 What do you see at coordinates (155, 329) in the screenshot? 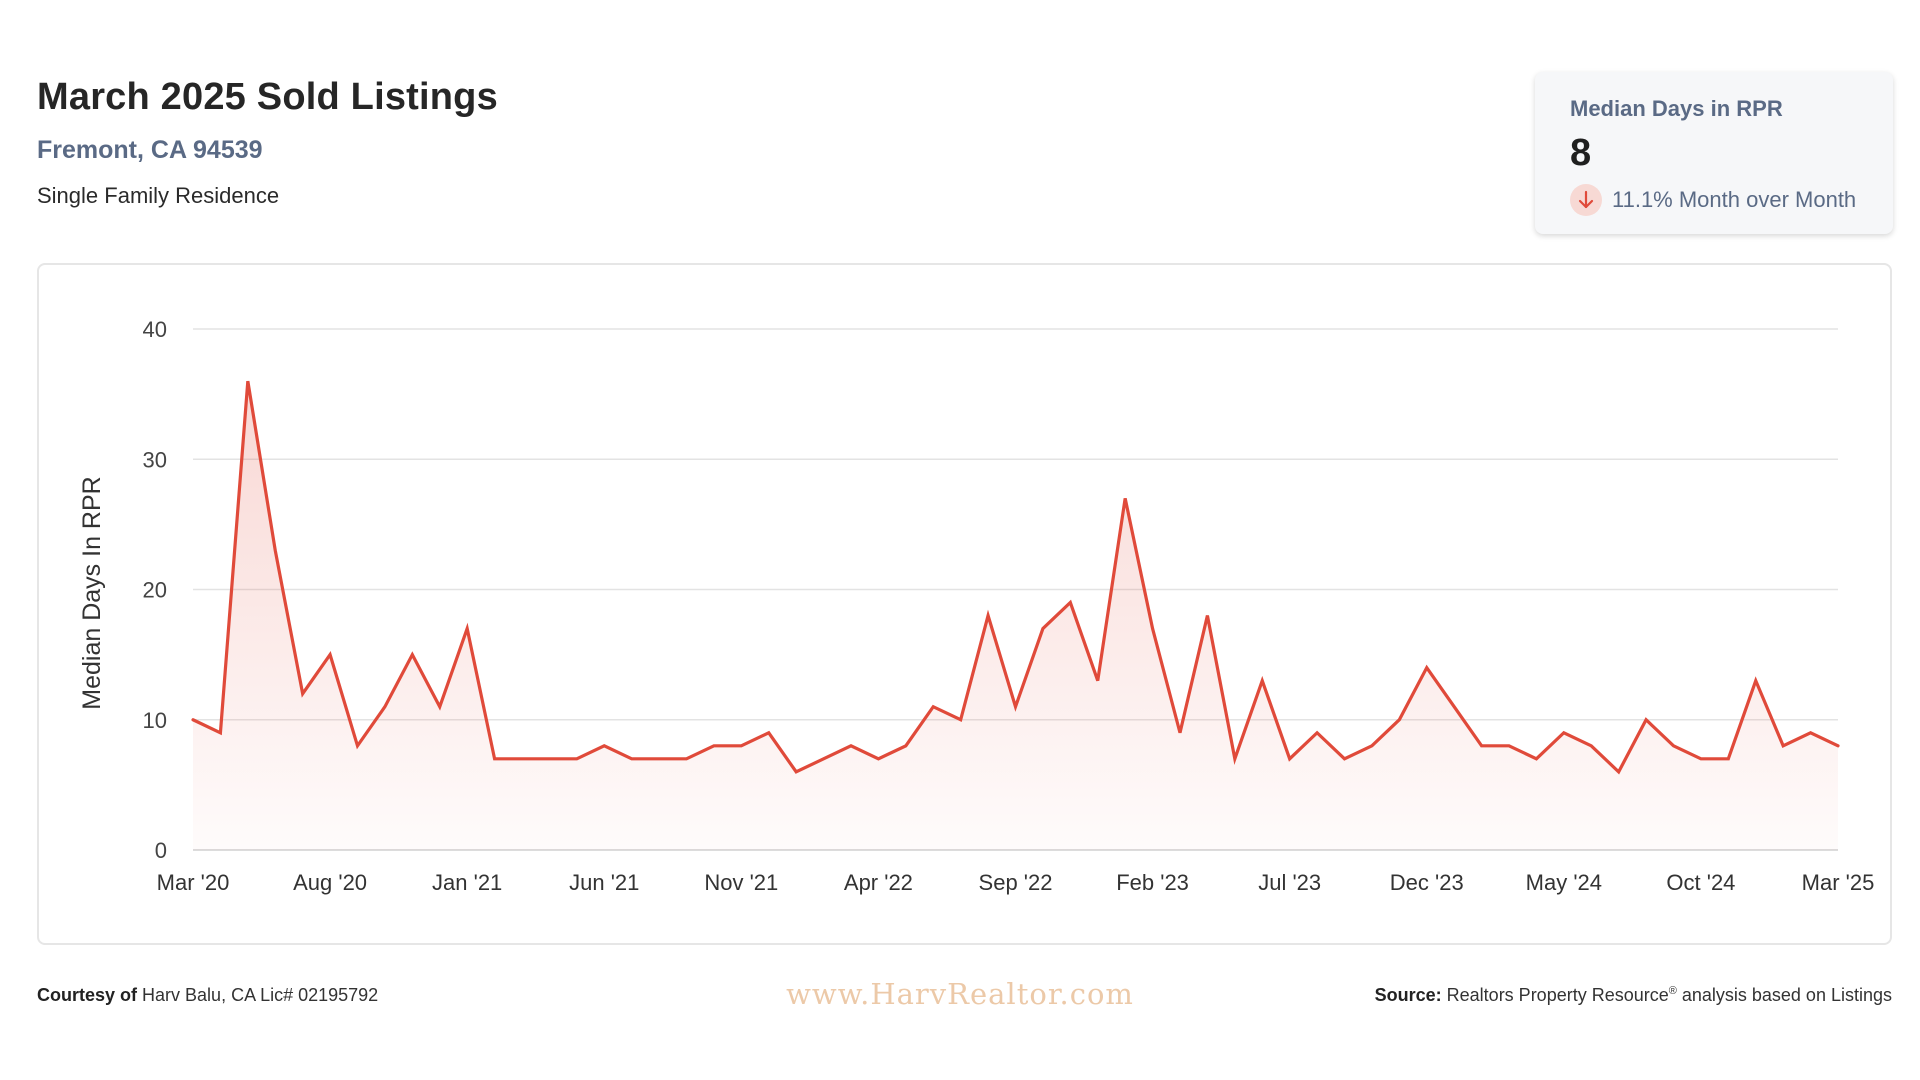
I see `y-tick-label: 40` at bounding box center [155, 329].